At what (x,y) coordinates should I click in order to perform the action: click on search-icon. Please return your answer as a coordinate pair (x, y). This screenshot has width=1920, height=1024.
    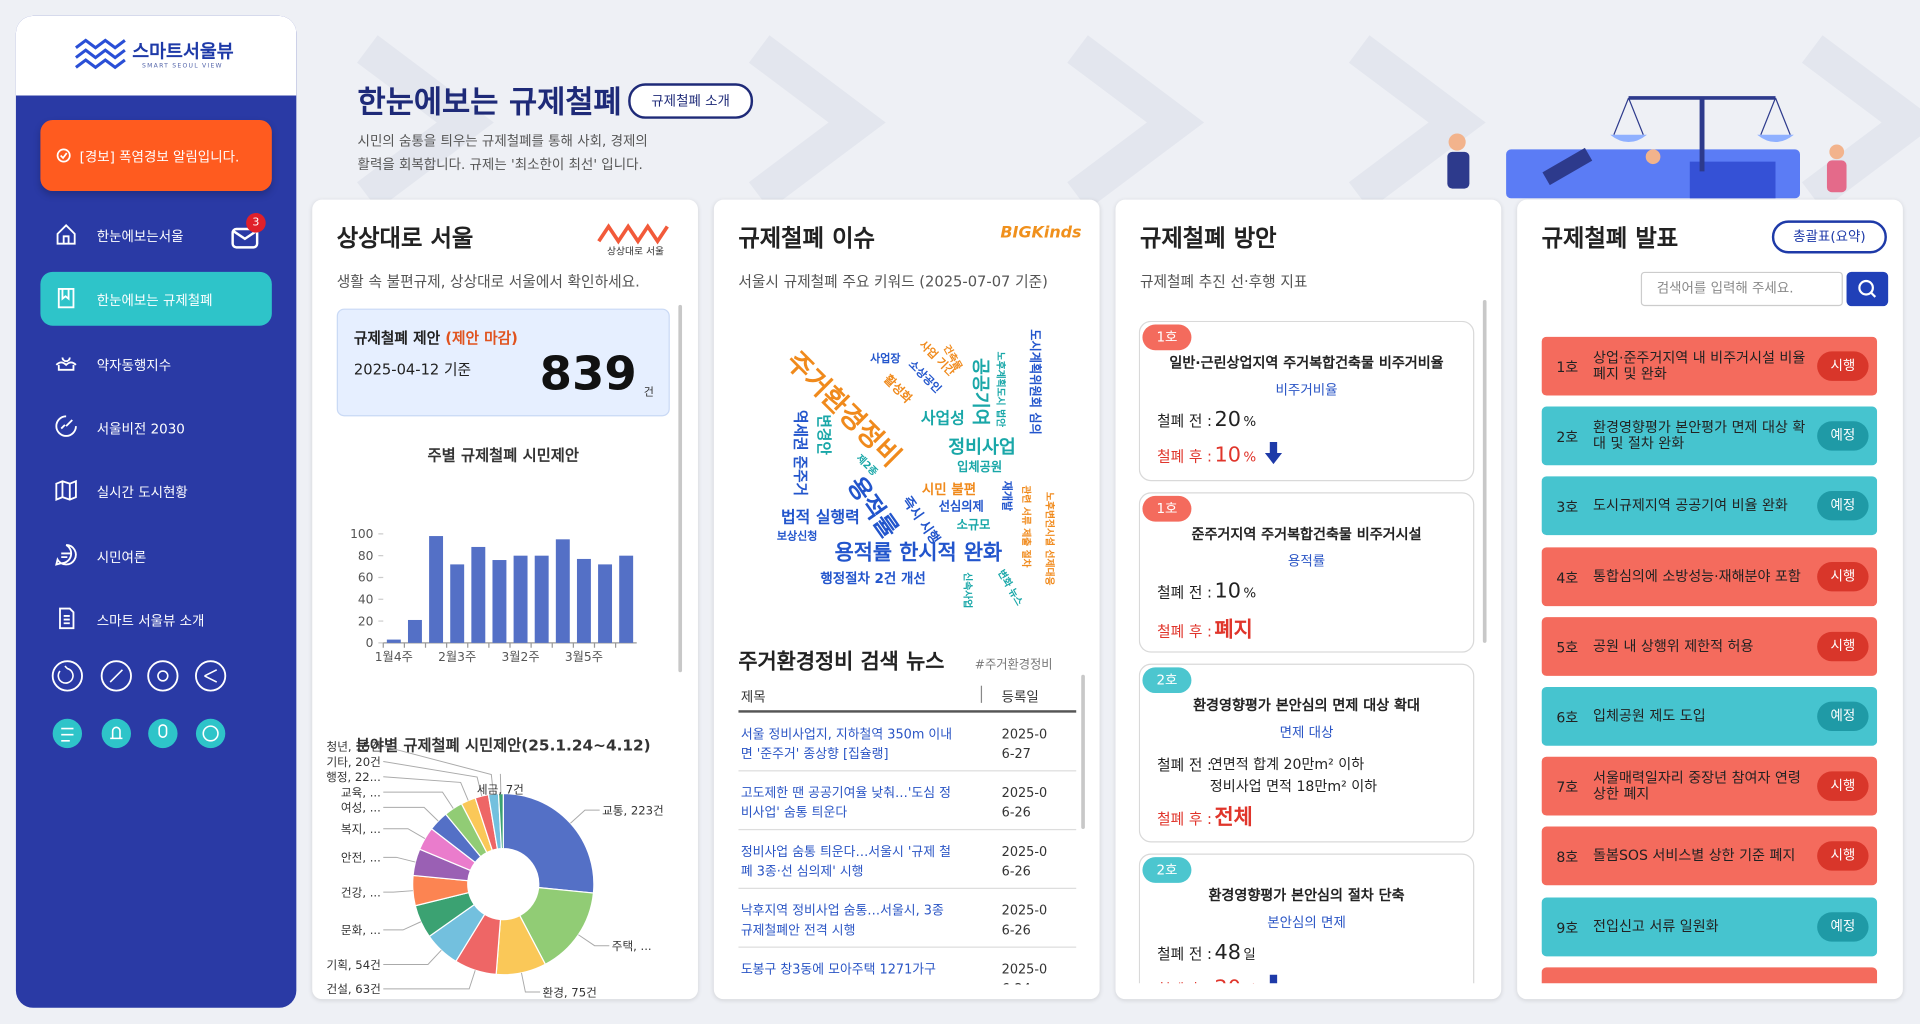
    Looking at the image, I should click on (1867, 288).